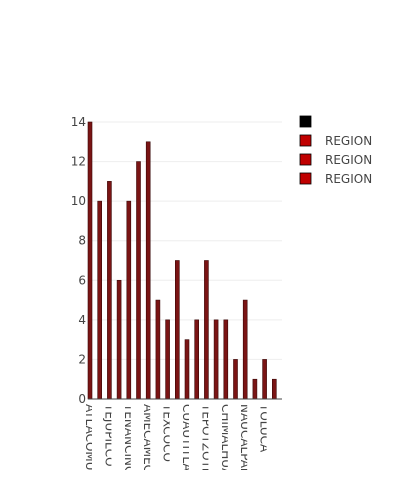 Image resolution: width=400 pixels, height=487 pixels. I want to click on x-tick-label: NAUCALPAN, so click(245, 440).